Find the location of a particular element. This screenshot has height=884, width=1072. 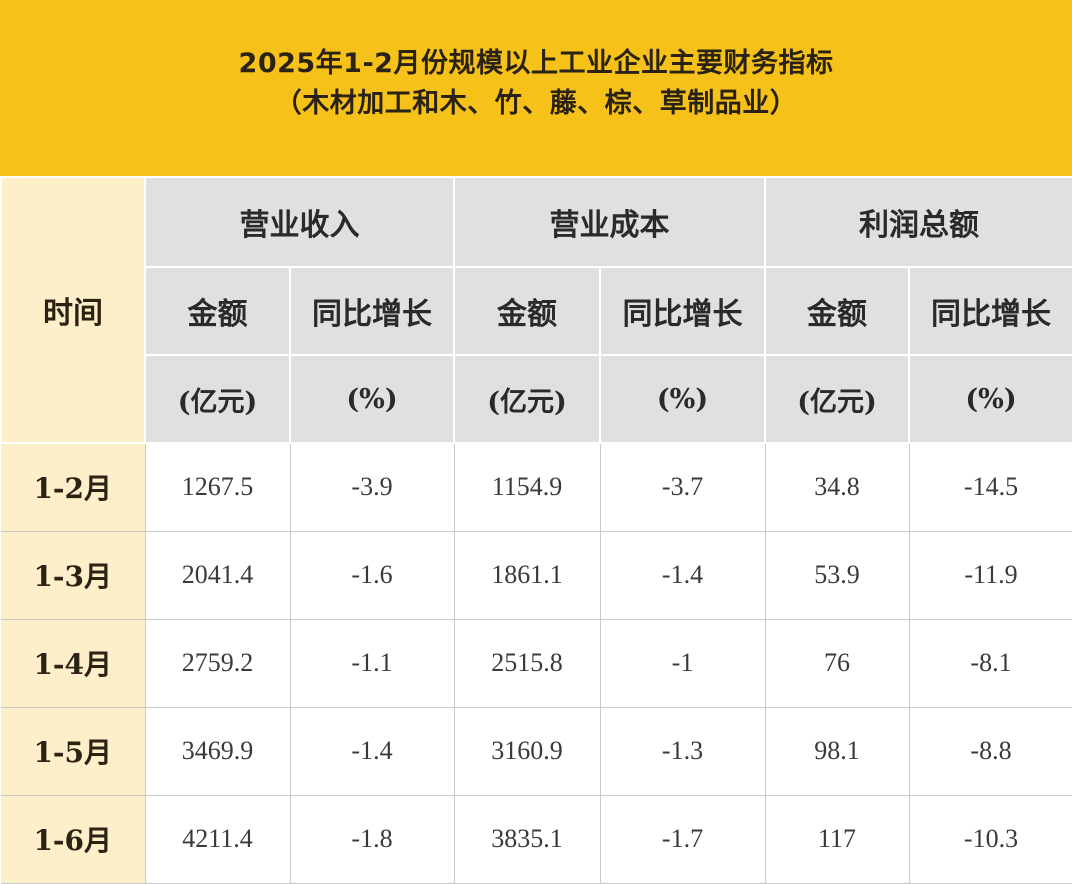

data-cell: 3160.9 is located at coordinates (527, 751).